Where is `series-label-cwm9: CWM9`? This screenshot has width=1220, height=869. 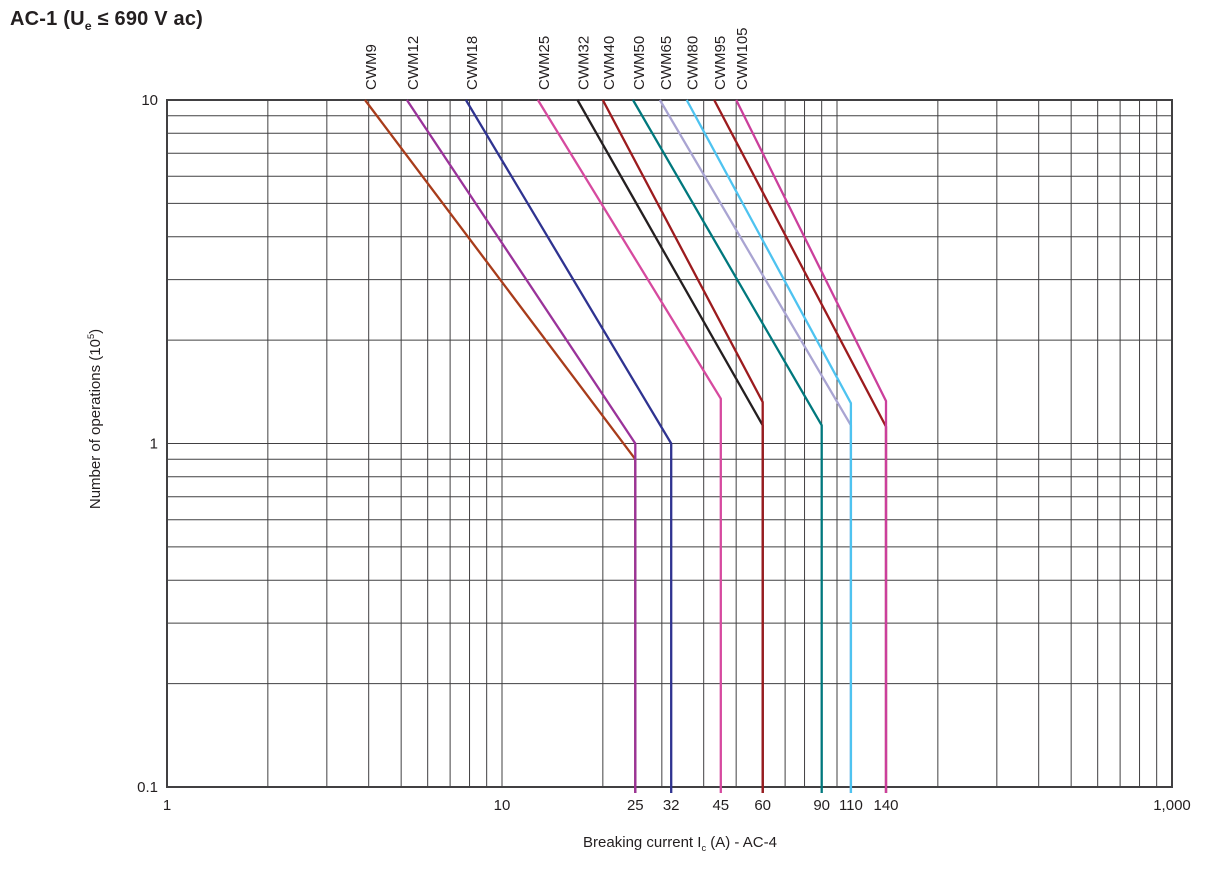 series-label-cwm9: CWM9 is located at coordinates (371, 67).